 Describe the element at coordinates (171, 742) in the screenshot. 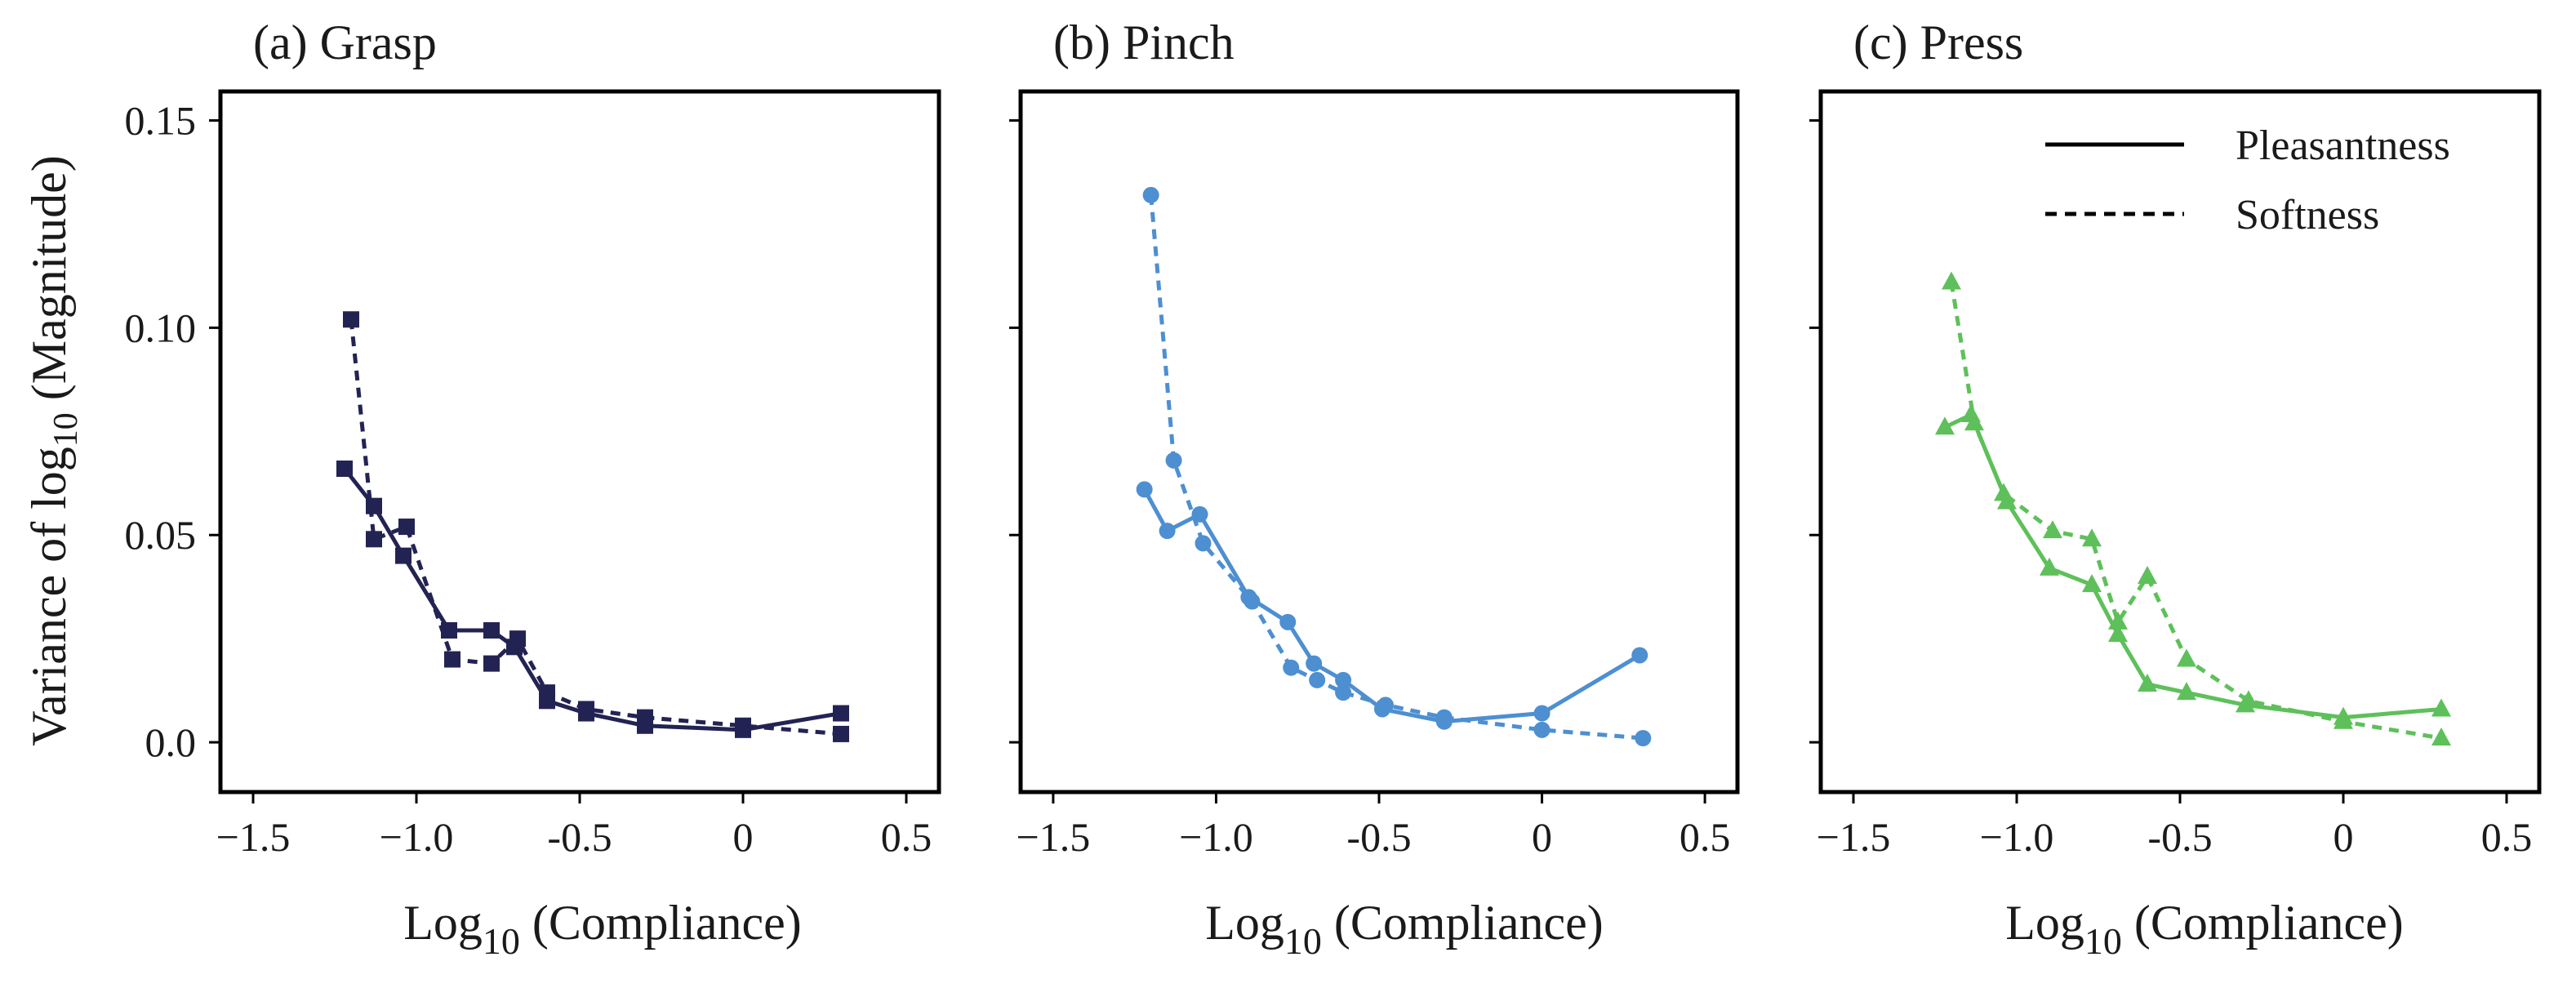

I see `y-tick-label: 0.0` at that location.